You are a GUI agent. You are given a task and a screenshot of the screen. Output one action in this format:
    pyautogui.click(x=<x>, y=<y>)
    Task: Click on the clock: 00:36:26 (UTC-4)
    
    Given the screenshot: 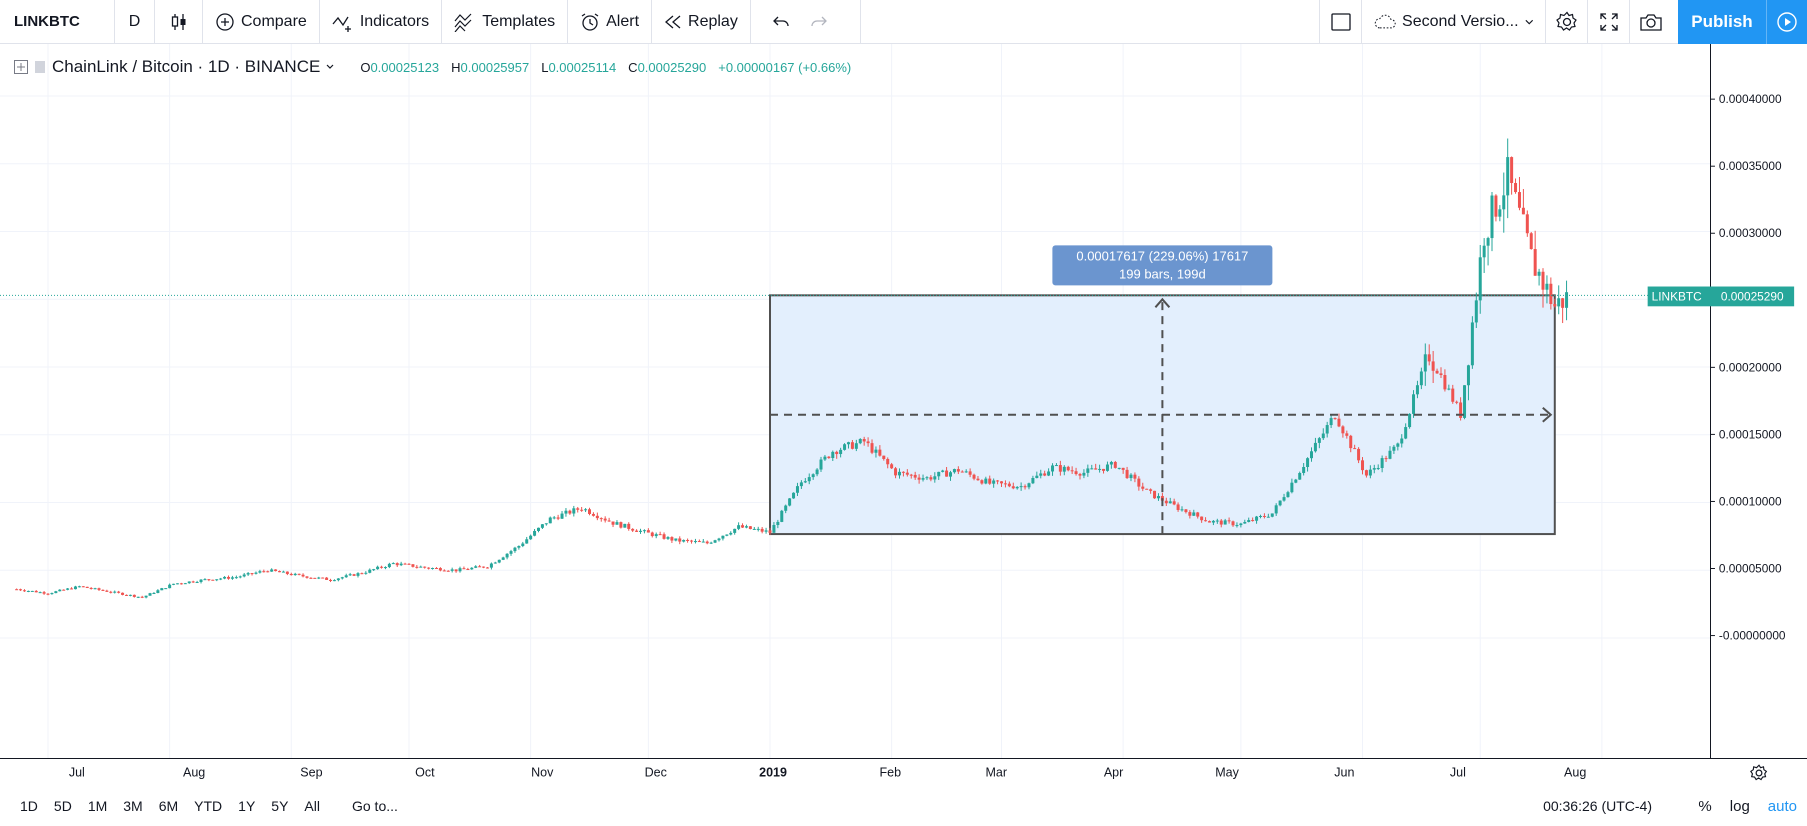 What is the action you would take?
    pyautogui.click(x=1597, y=806)
    